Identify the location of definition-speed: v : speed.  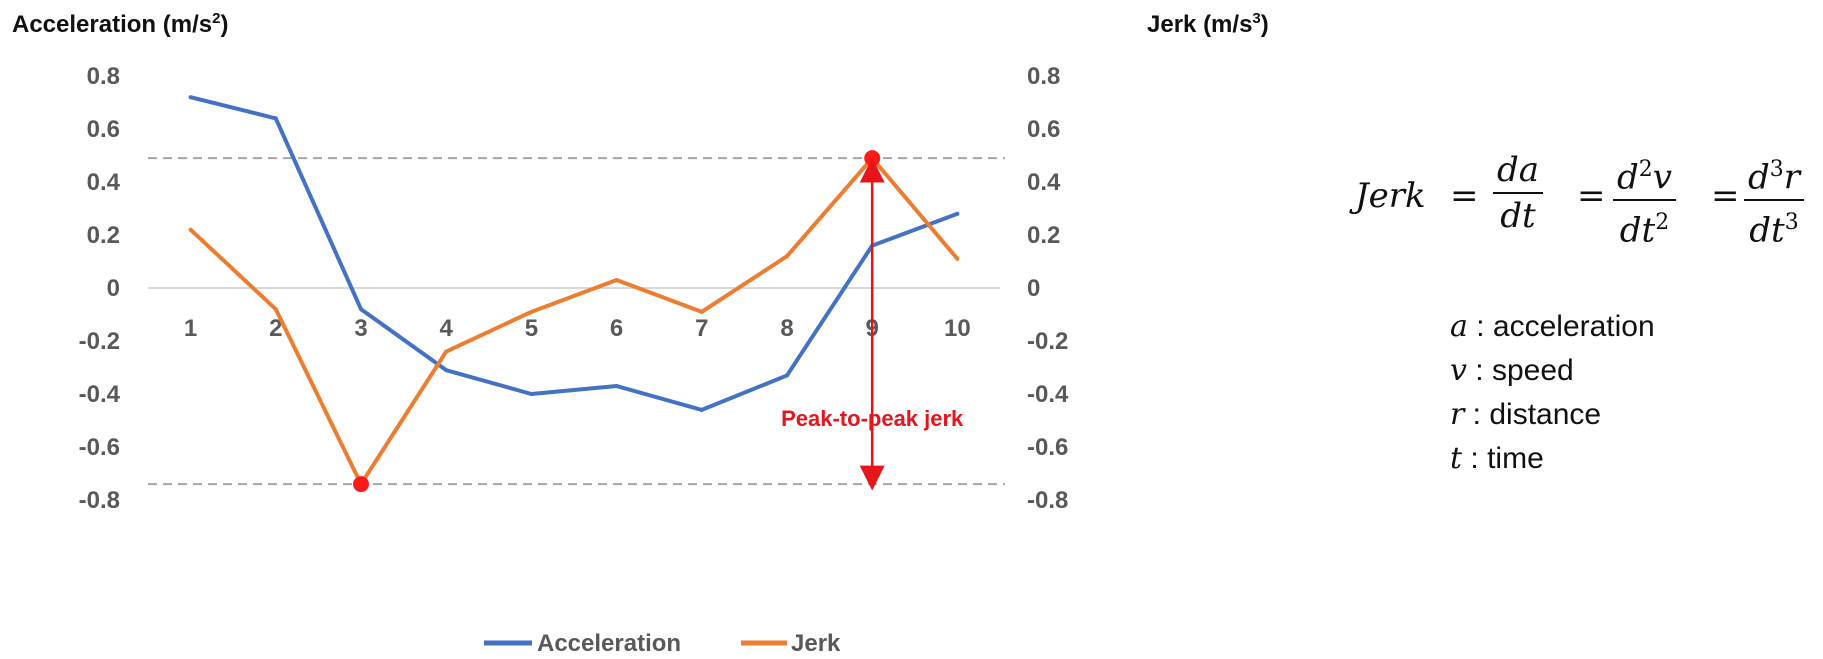
(1512, 370).